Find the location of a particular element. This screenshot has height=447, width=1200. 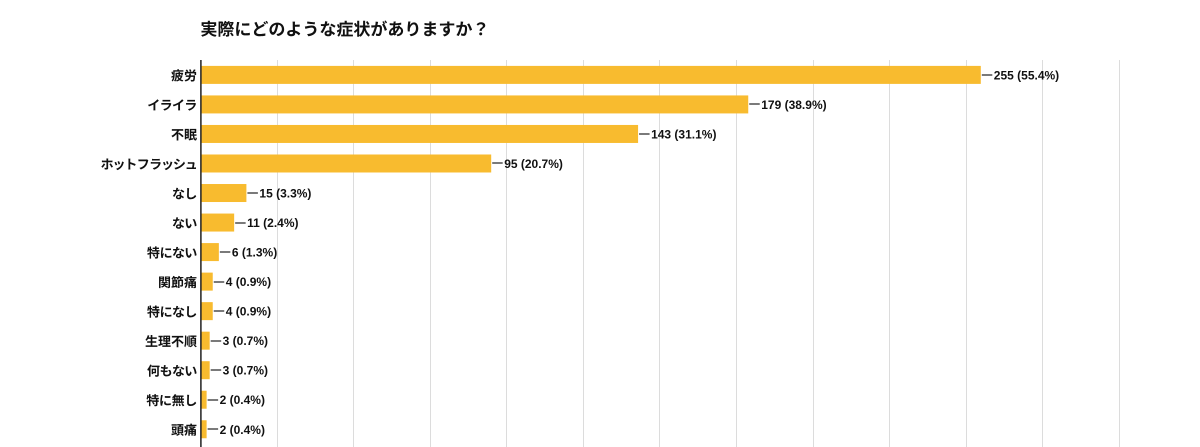

svg-text: 255 (55.4%) is located at coordinates (1026, 75).